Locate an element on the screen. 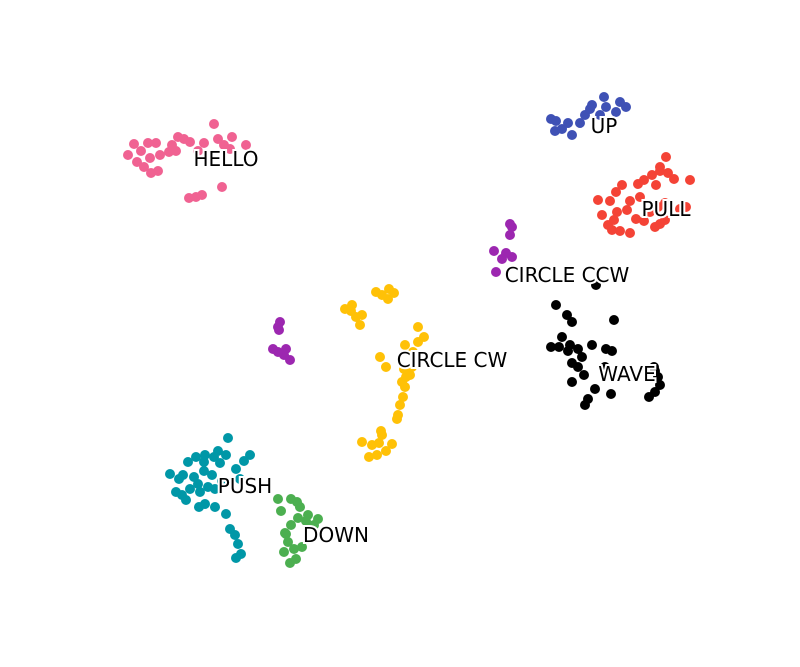 This screenshot has height=667, width=800. series-wave is located at coordinates (605, 345).